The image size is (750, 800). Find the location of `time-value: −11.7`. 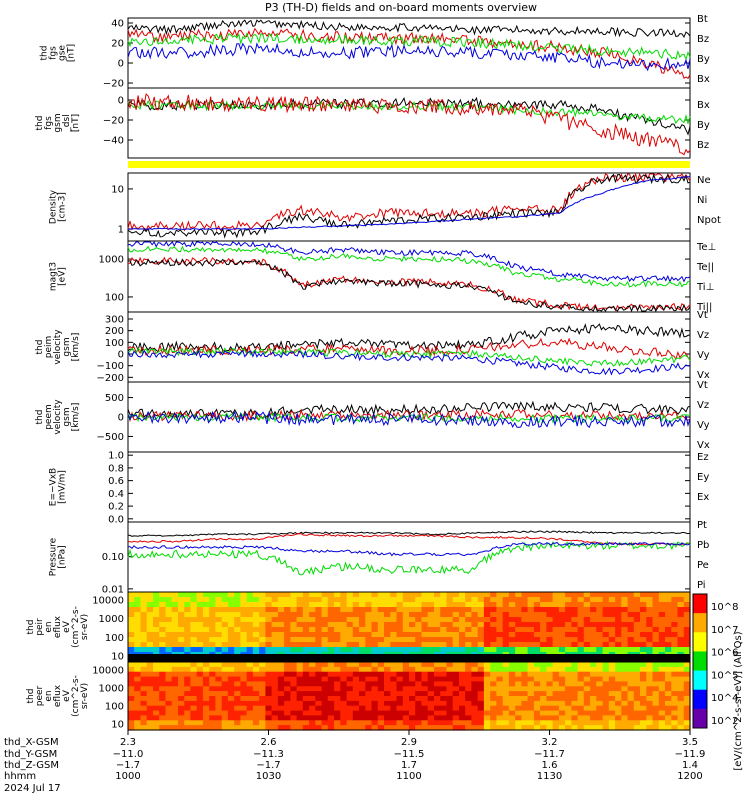

time-value: −11.7 is located at coordinates (549, 754).